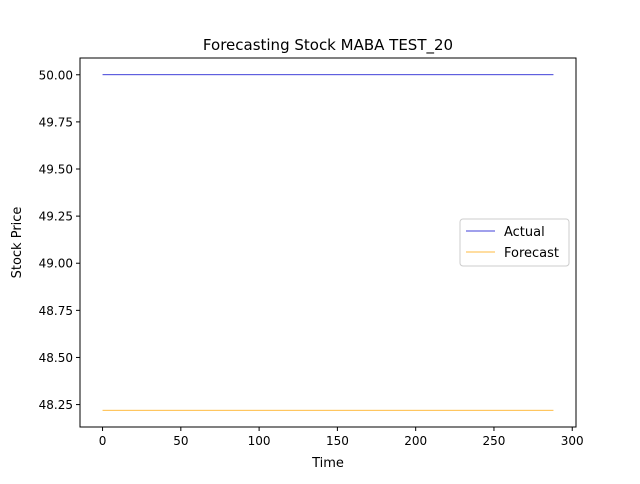 The height and width of the screenshot is (484, 640). I want to click on y-tick-label: 50.00, so click(56, 75).